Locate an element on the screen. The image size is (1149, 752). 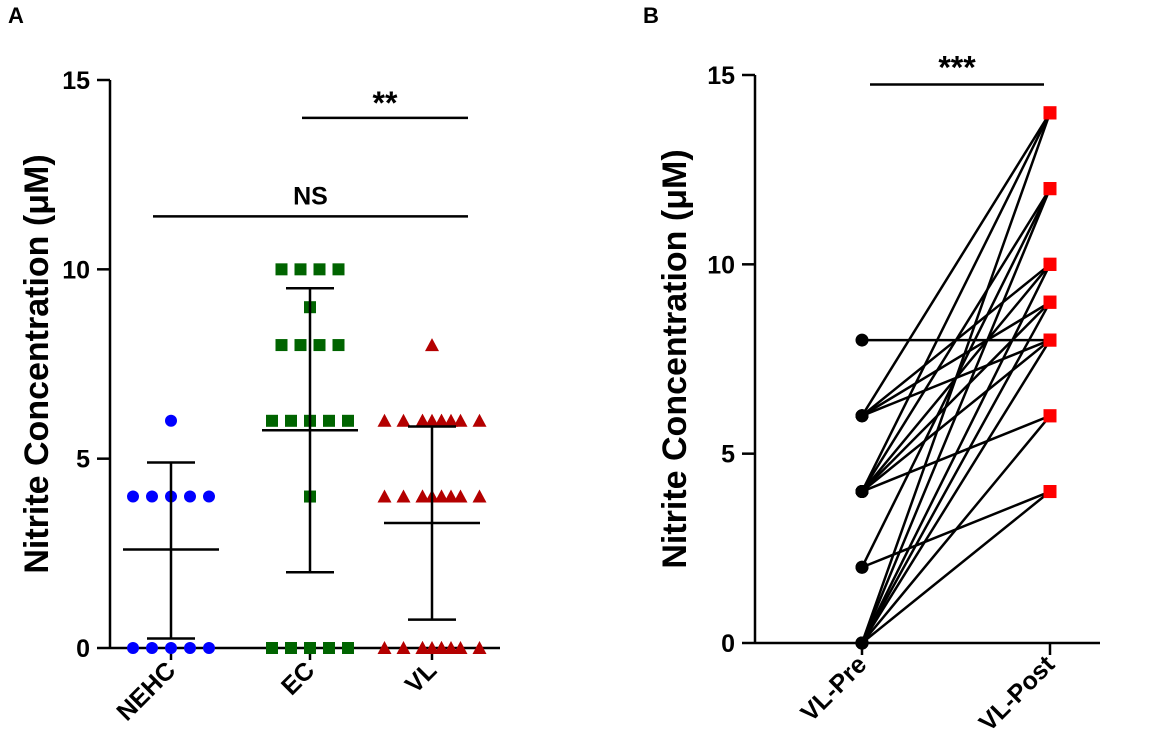
panel-a-significance-label: NS is located at coordinates (310, 196).